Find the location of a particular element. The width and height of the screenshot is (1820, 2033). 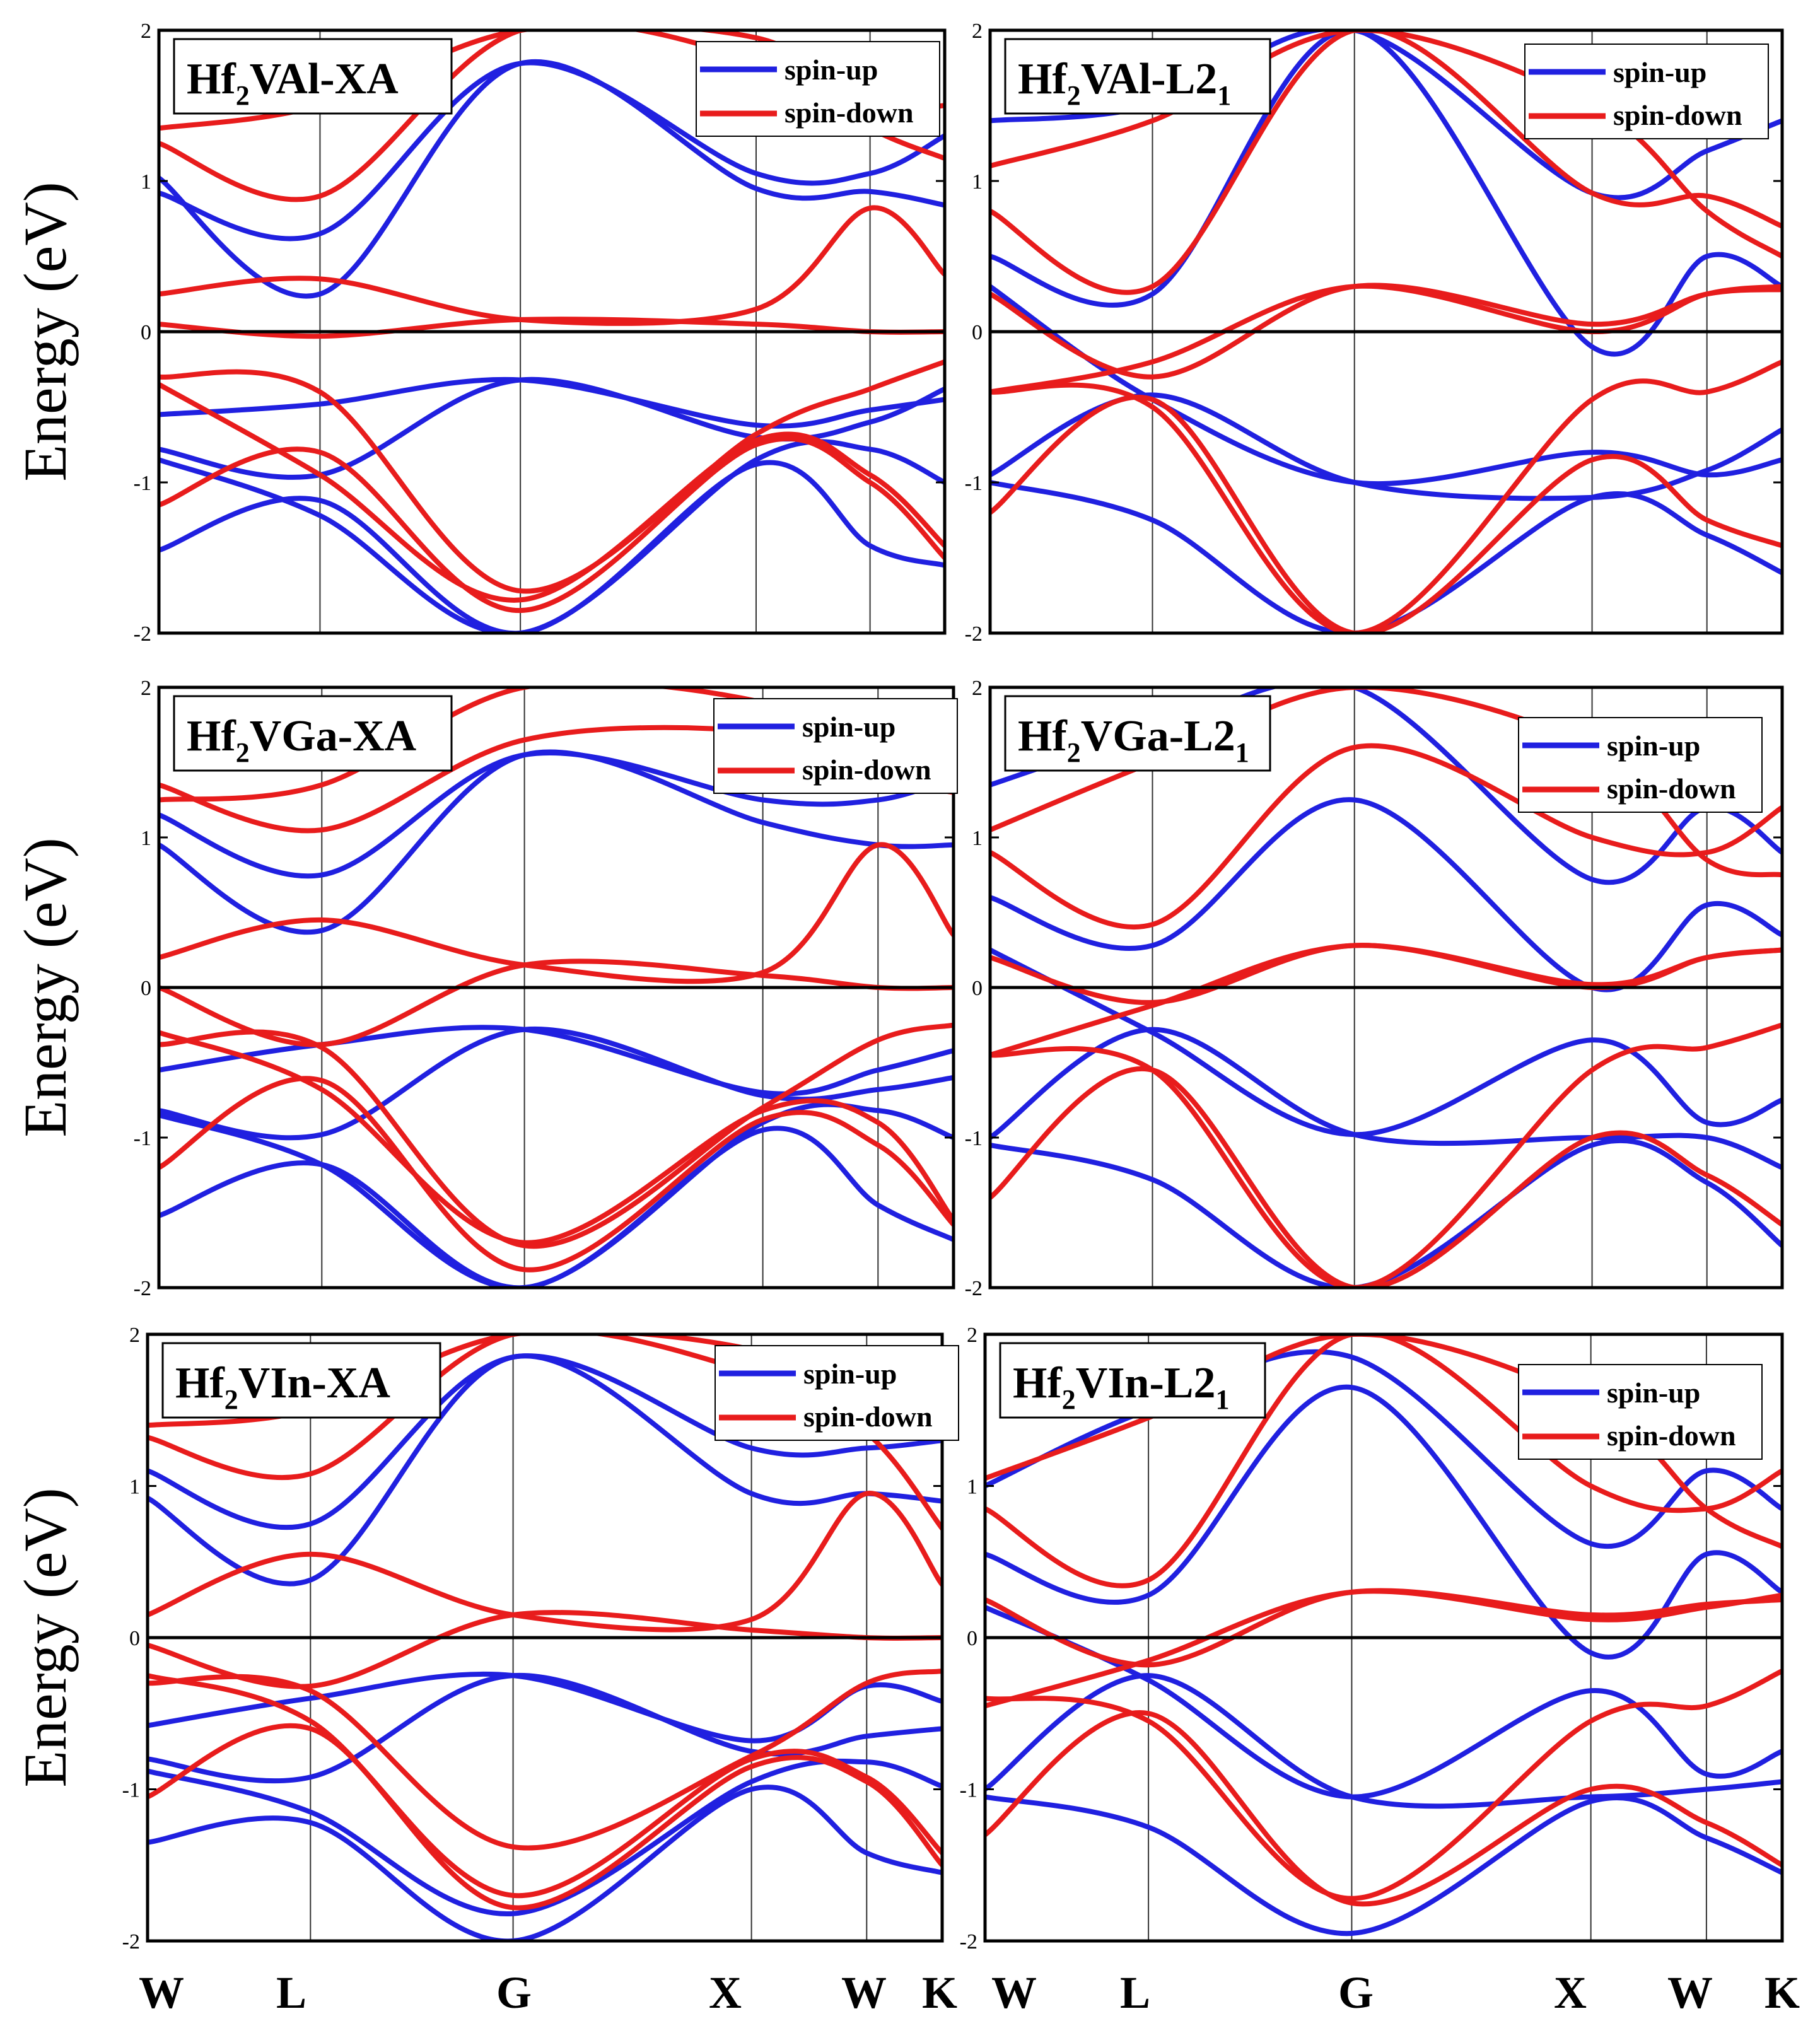

kpoint-label-left-x: X is located at coordinates (725, 1992).